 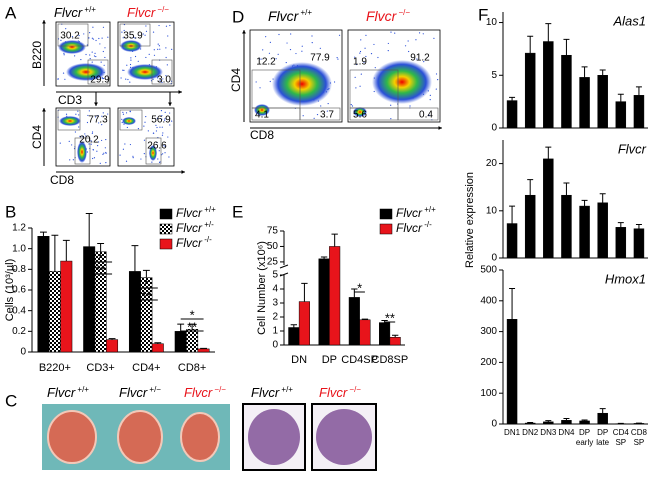 I want to click on genotype-label: Flvcr −/−, so click(x=148, y=12).